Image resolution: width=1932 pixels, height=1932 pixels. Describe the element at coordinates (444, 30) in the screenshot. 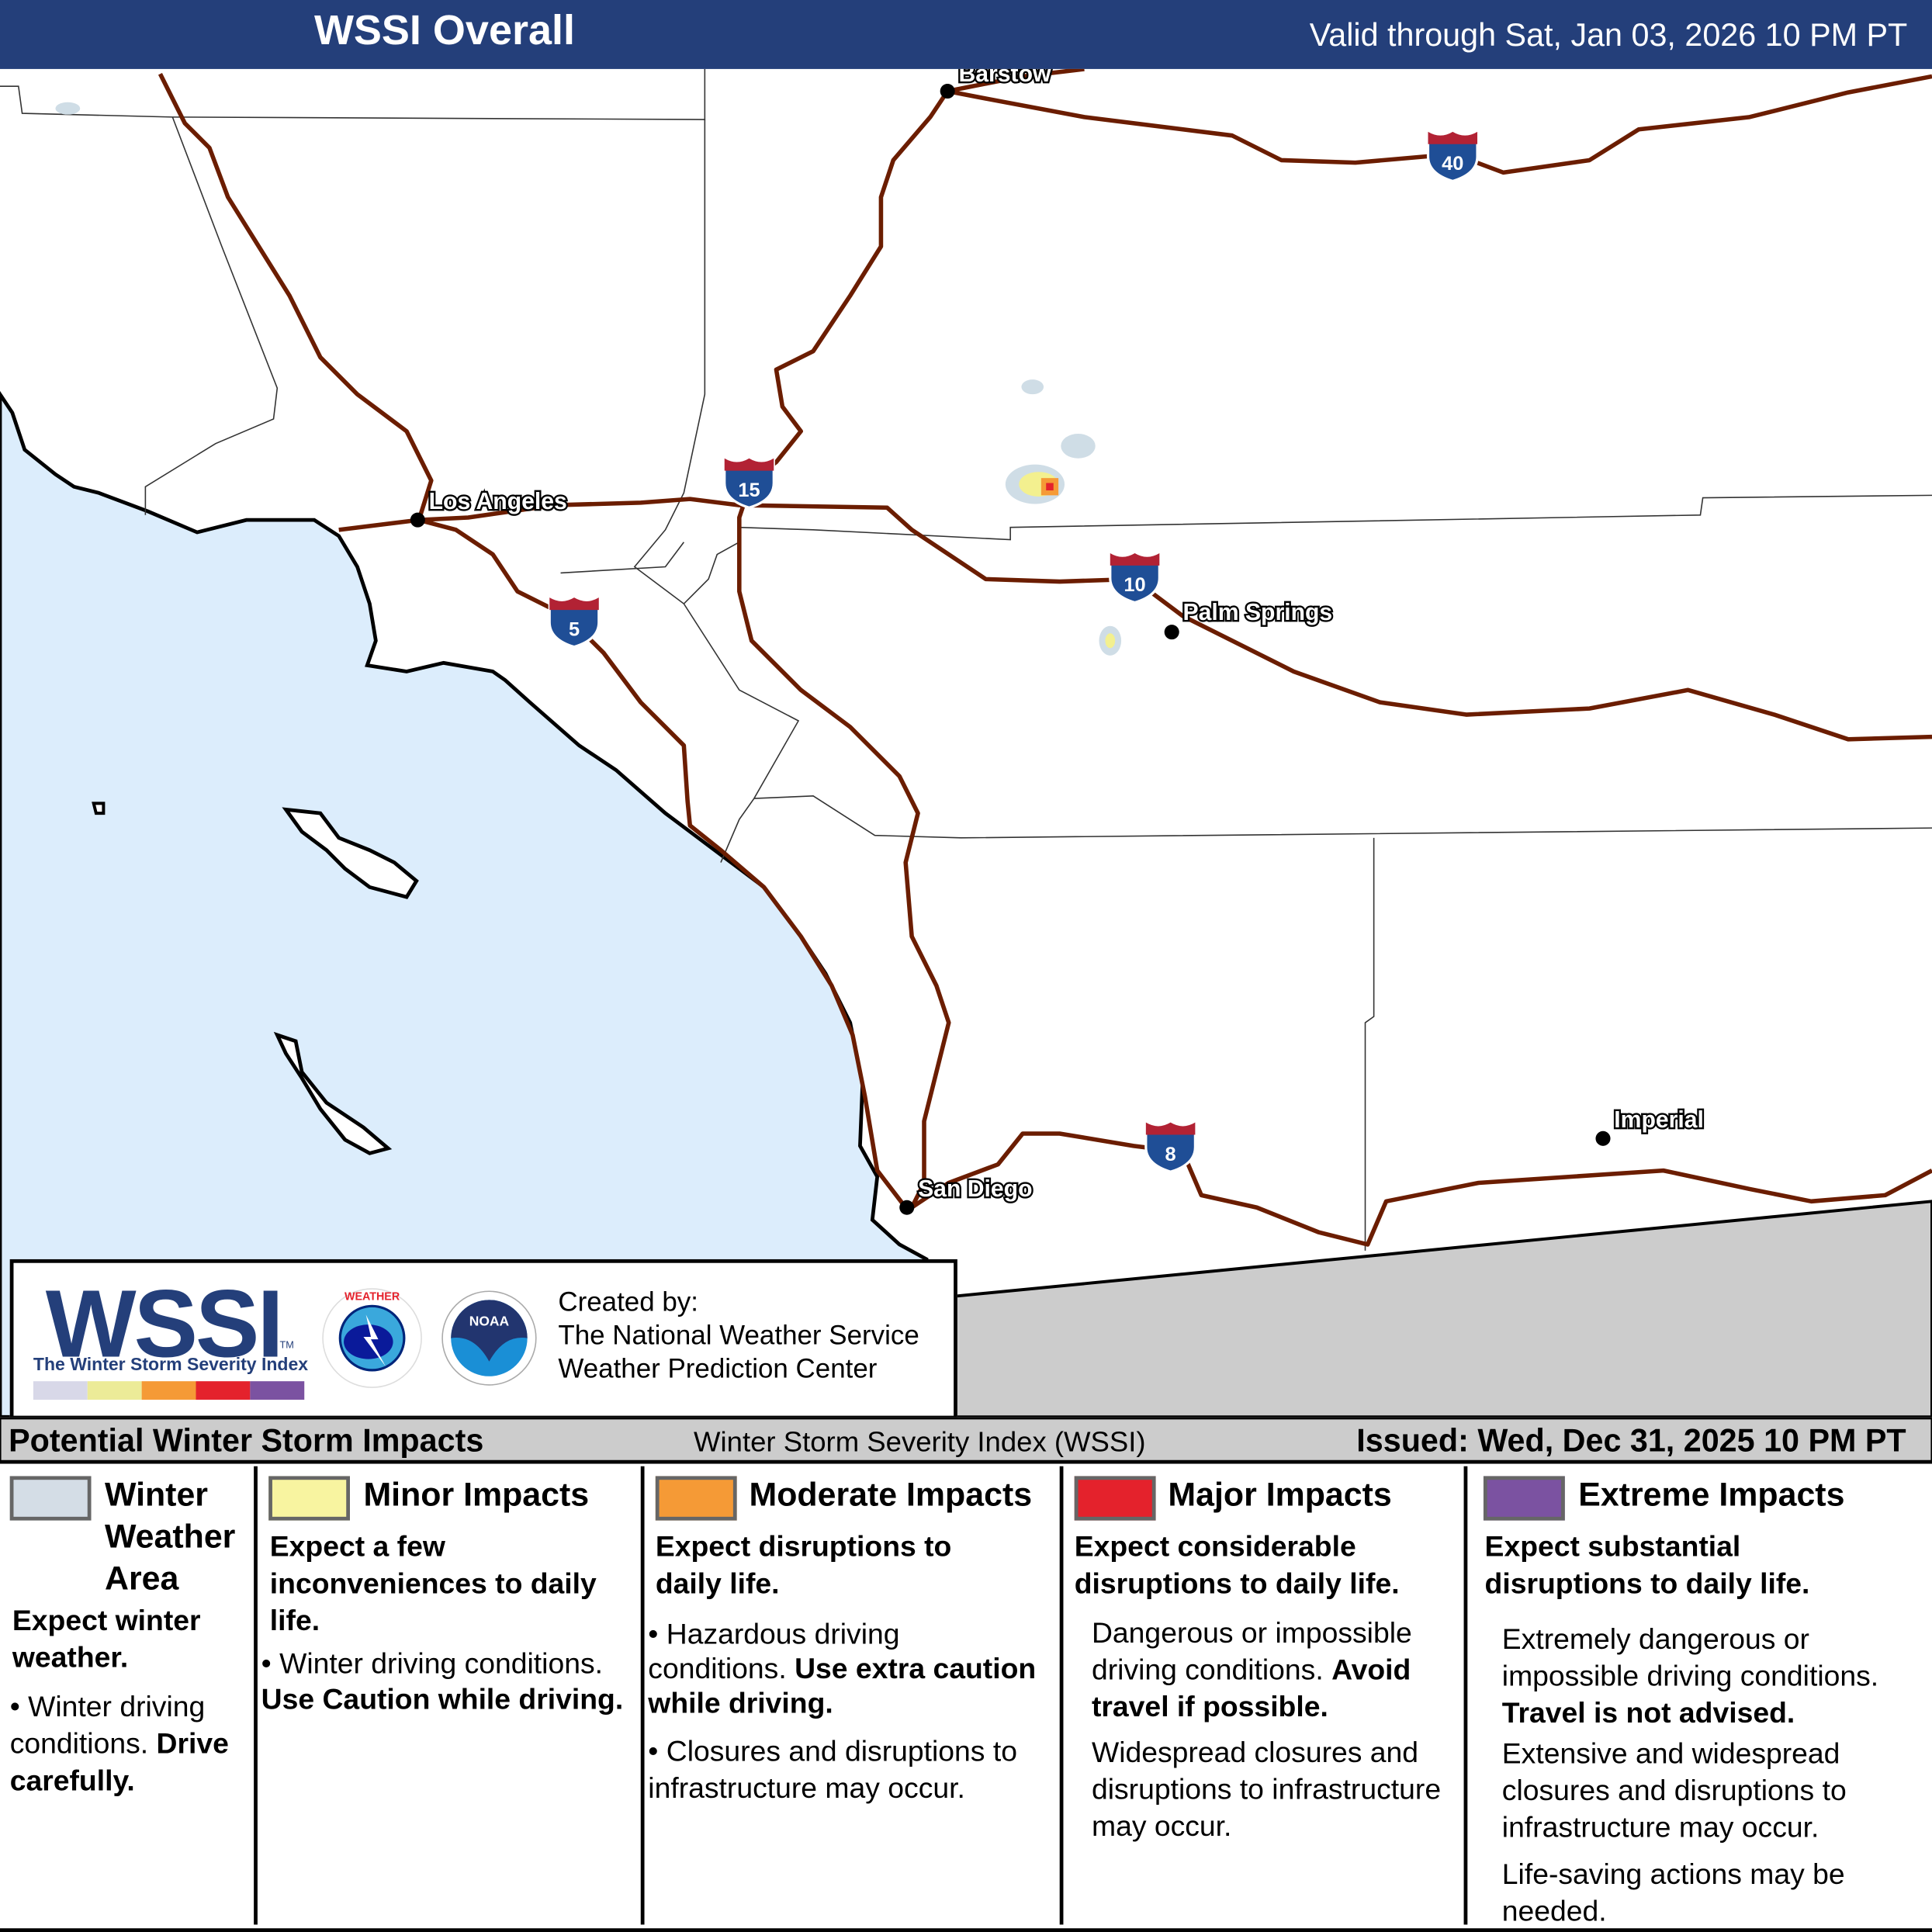

I see `map-title: WSSI Overall` at that location.